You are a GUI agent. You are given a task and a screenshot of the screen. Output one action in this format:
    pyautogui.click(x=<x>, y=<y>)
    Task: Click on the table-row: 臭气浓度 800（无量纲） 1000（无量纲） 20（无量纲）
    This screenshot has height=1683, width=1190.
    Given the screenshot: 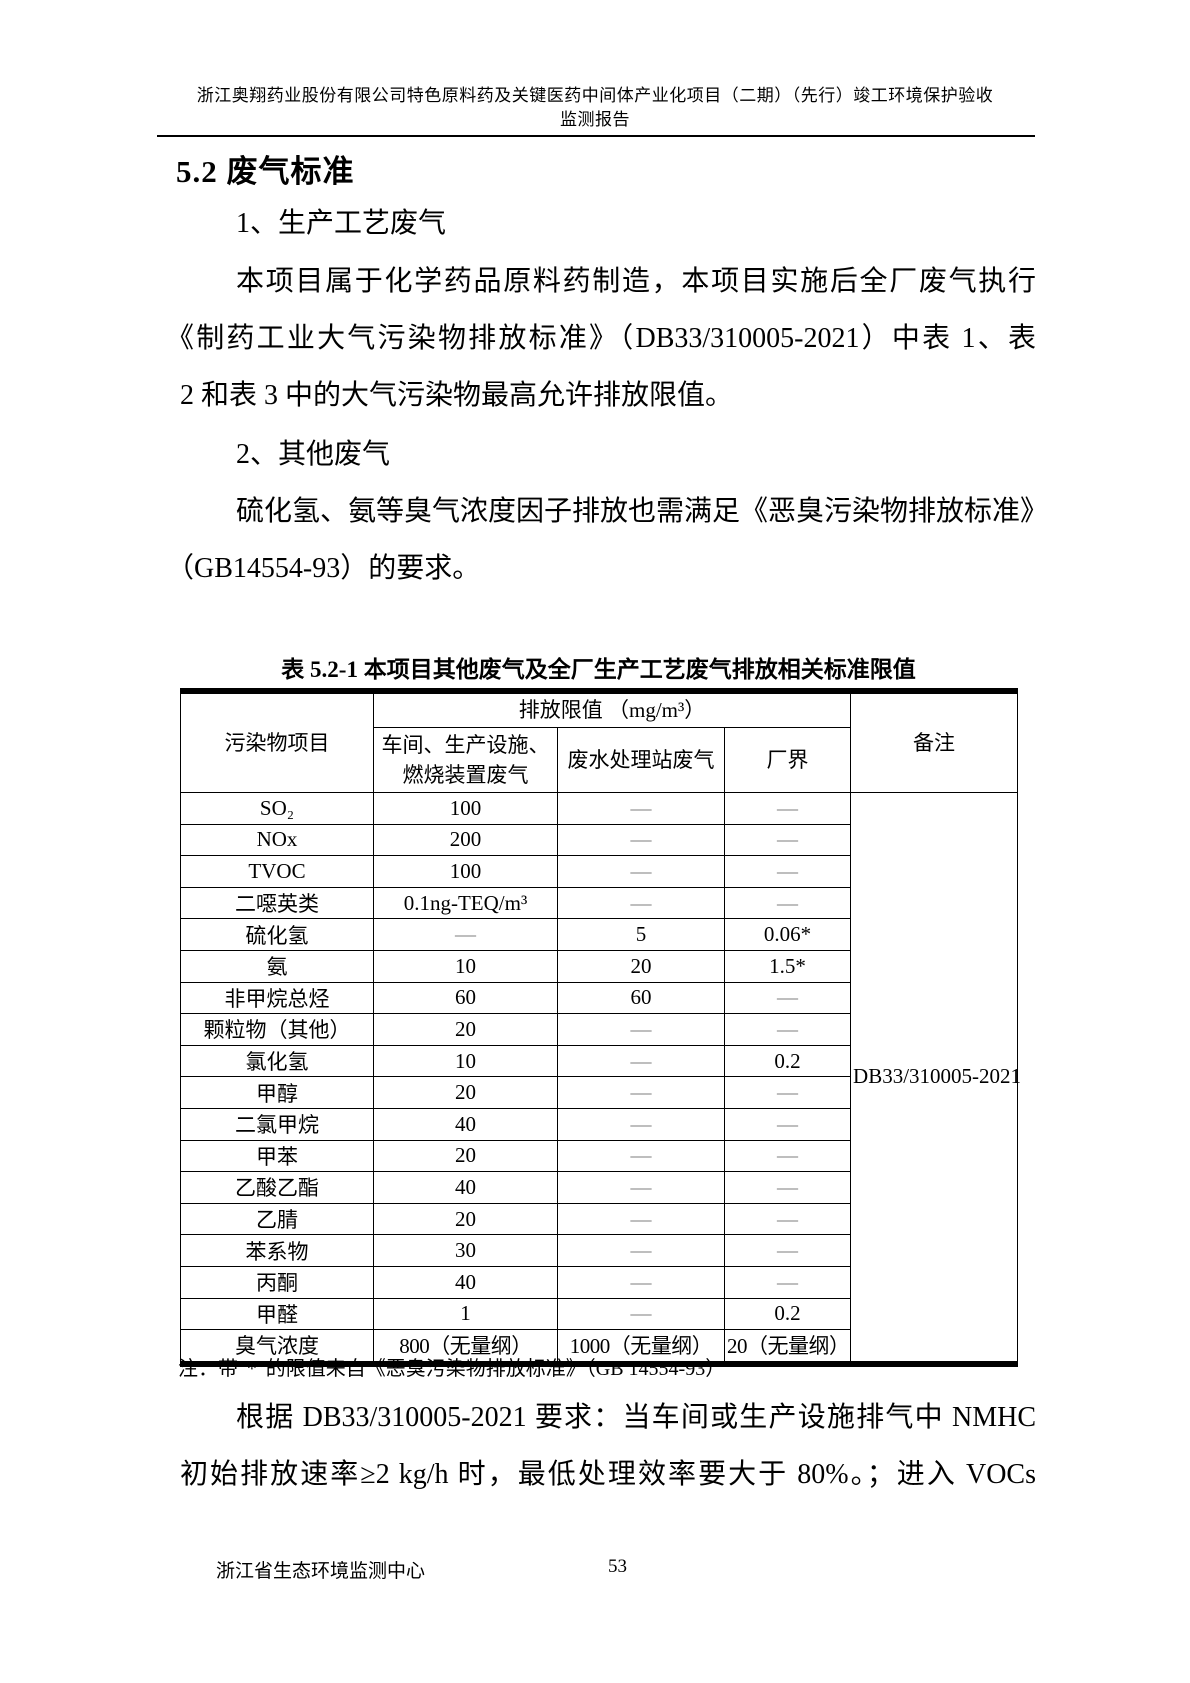 What is the action you would take?
    pyautogui.click(x=599, y=1347)
    